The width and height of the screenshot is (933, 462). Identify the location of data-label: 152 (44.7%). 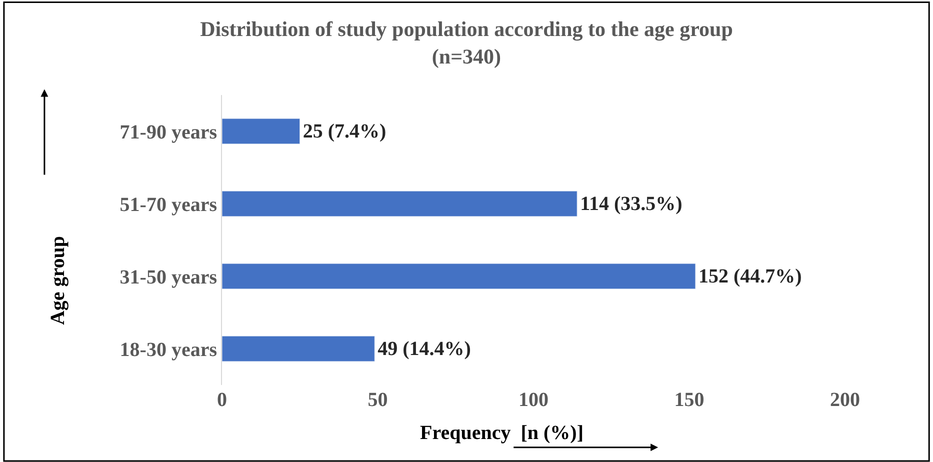
(750, 276).